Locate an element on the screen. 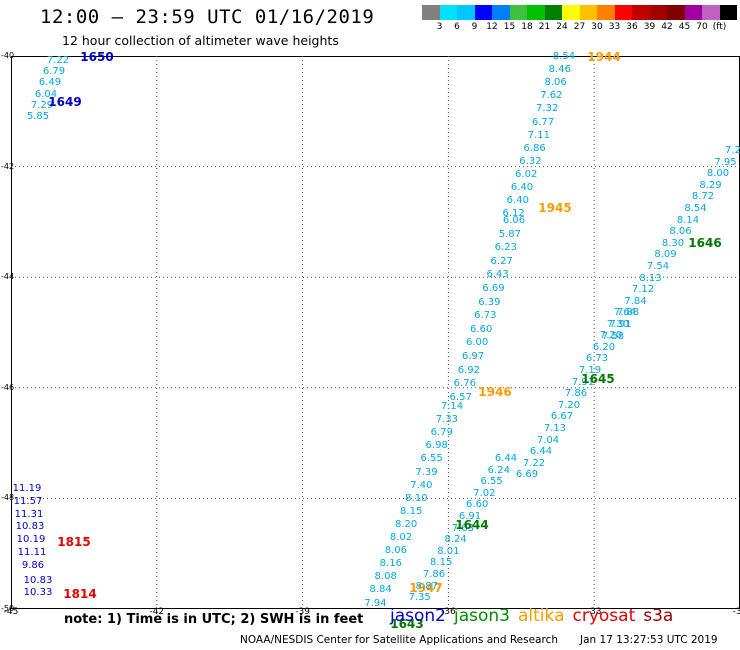  swh-value: 7.40 is located at coordinates (421, 485).